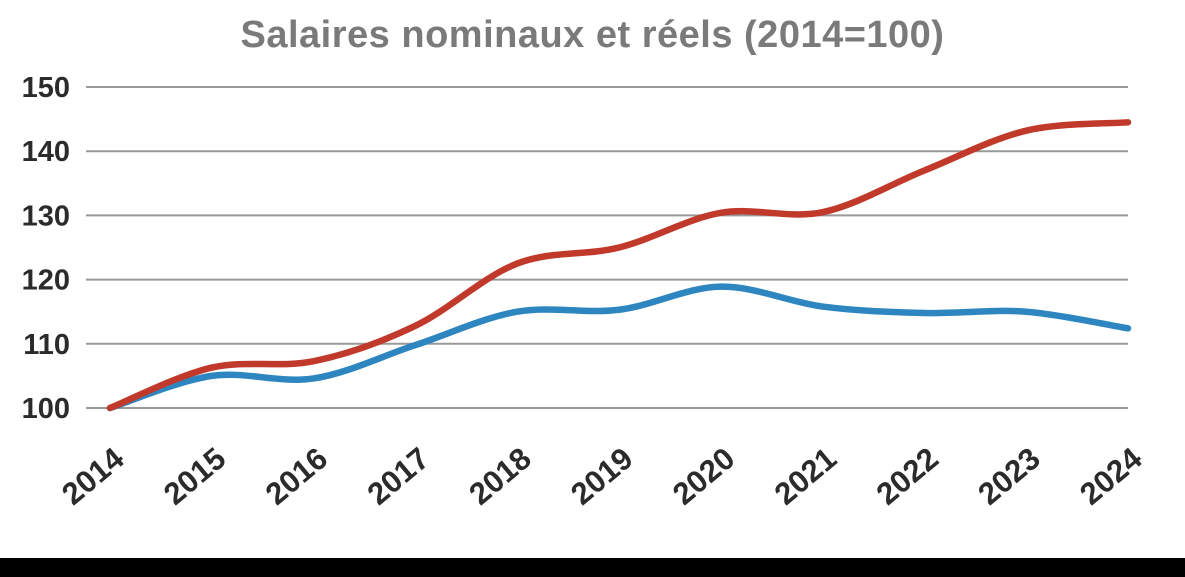 This screenshot has width=1185, height=577. What do you see at coordinates (592, 567) in the screenshot?
I see `bottom-bar` at bounding box center [592, 567].